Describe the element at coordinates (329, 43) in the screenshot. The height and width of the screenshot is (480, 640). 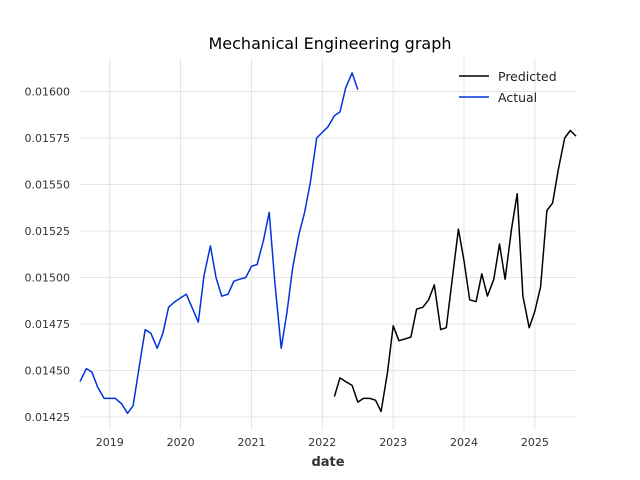
I see `chart-title: Mechanical Engineering graph` at that location.